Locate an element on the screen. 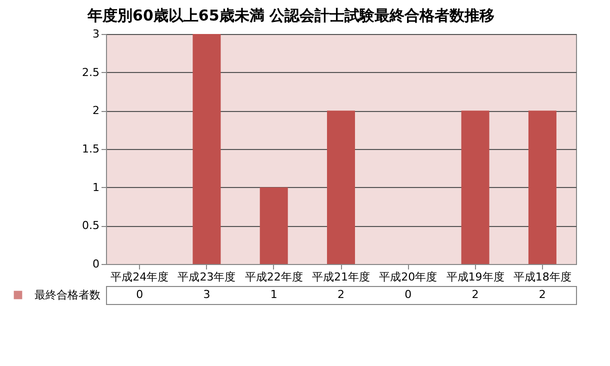 The image size is (610, 366). y-tick-label: 2.5 is located at coordinates (91, 72).